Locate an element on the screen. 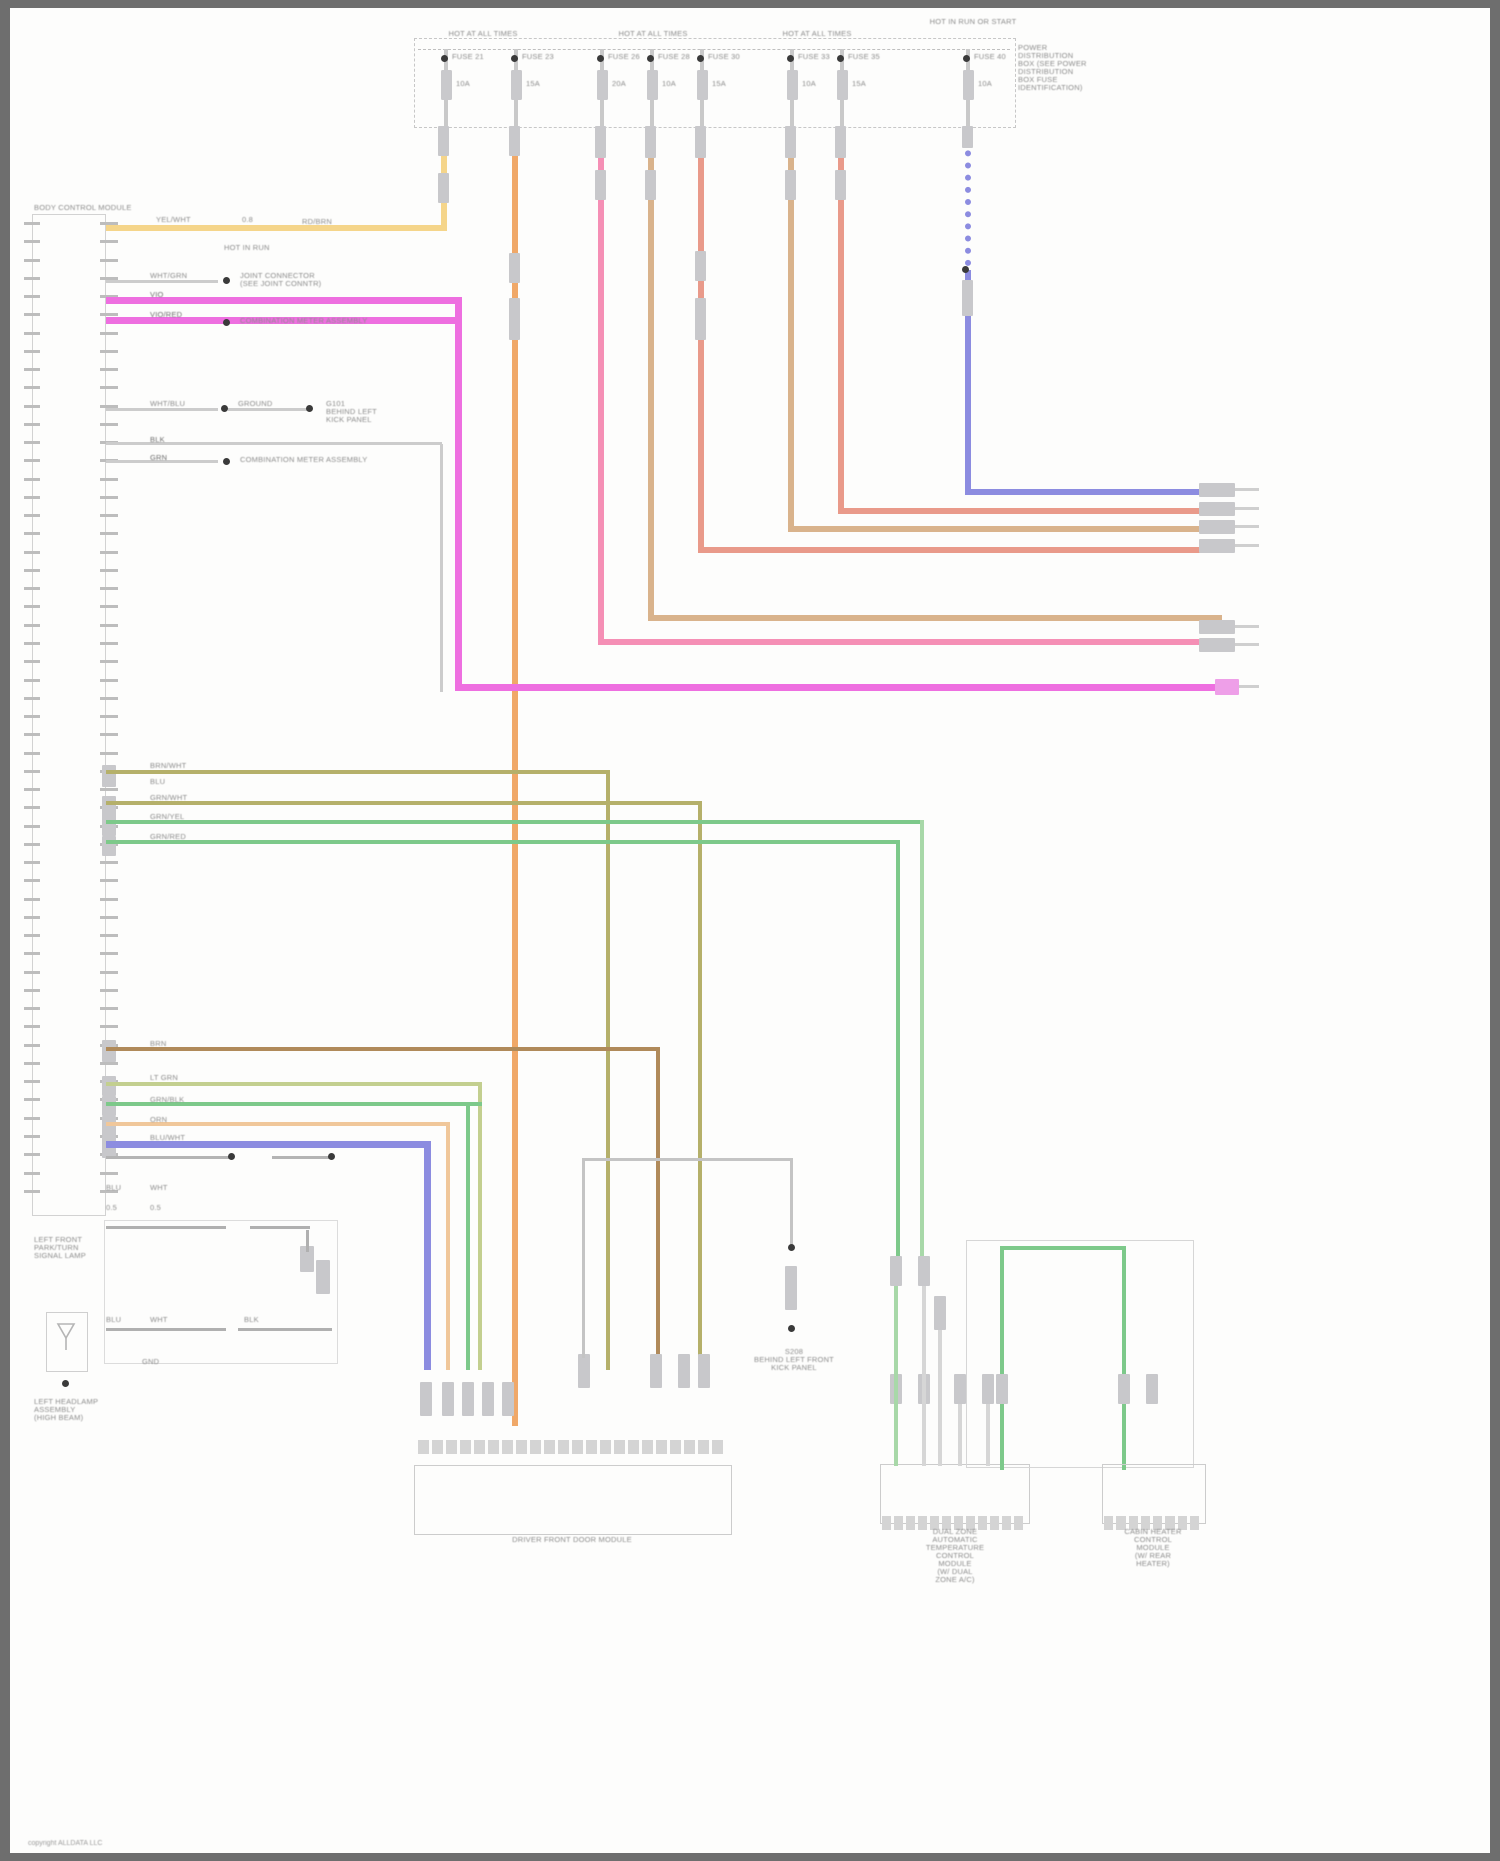 This screenshot has width=1500, height=1861. center-ground-term is located at coordinates (791, 1288).